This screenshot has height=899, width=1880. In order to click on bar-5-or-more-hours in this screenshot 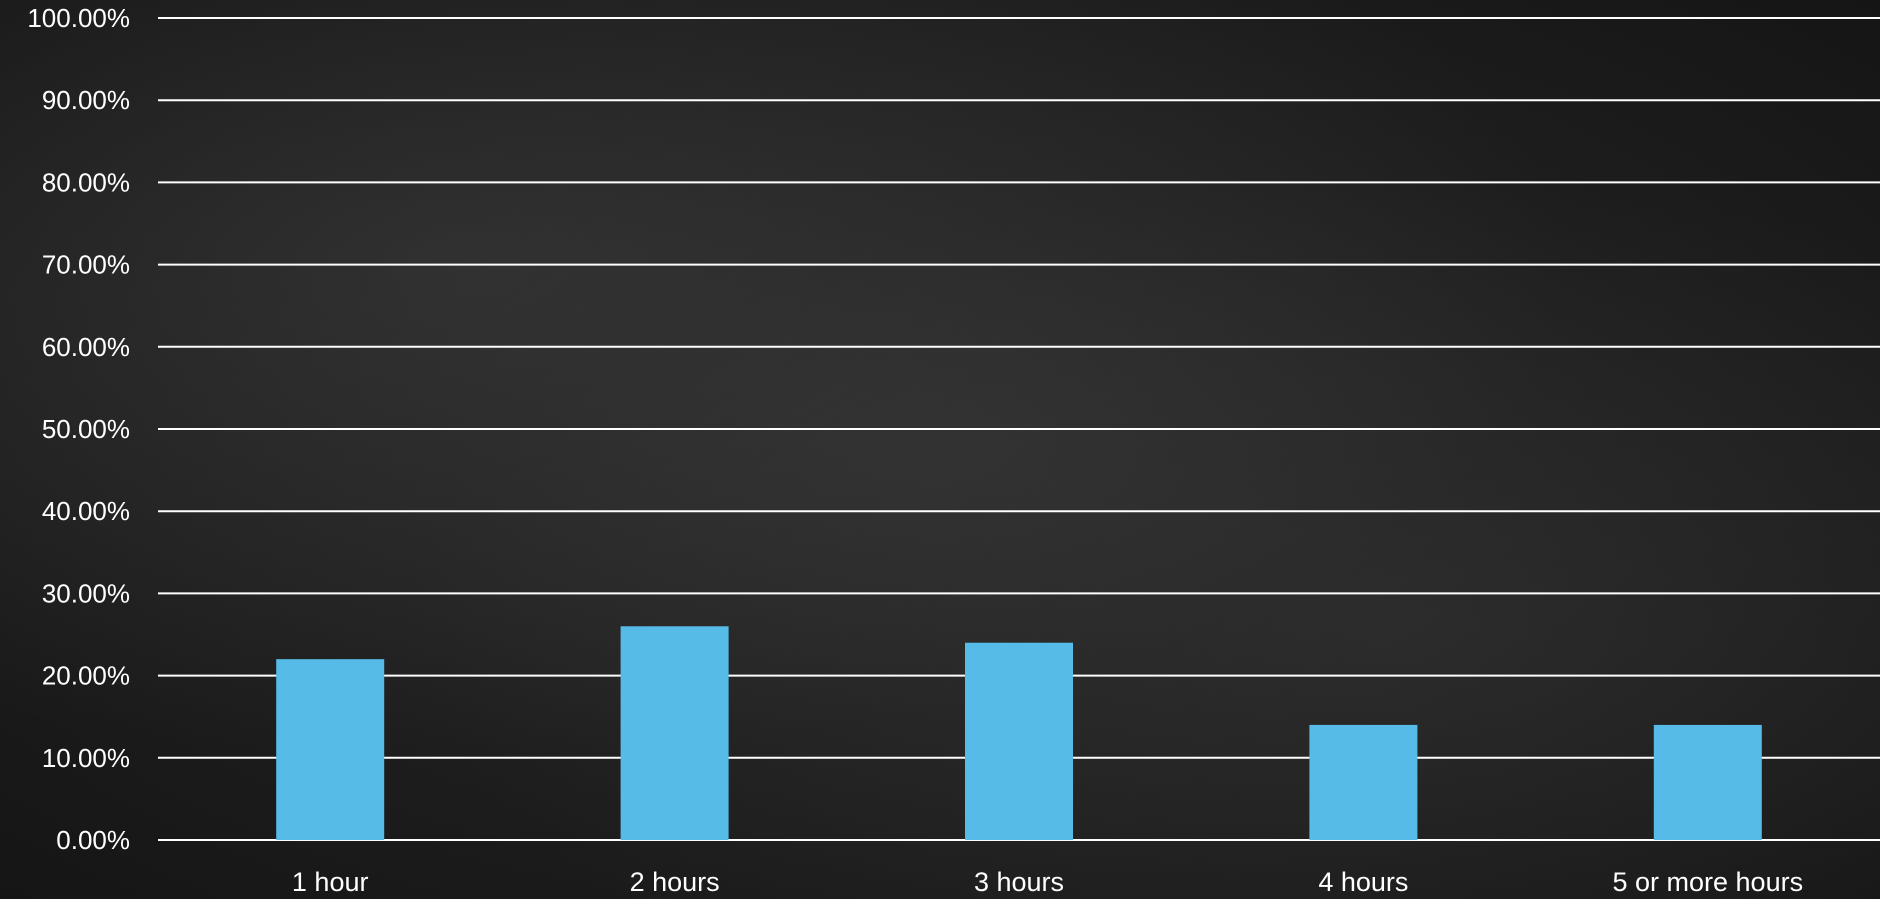, I will do `click(1707, 782)`.